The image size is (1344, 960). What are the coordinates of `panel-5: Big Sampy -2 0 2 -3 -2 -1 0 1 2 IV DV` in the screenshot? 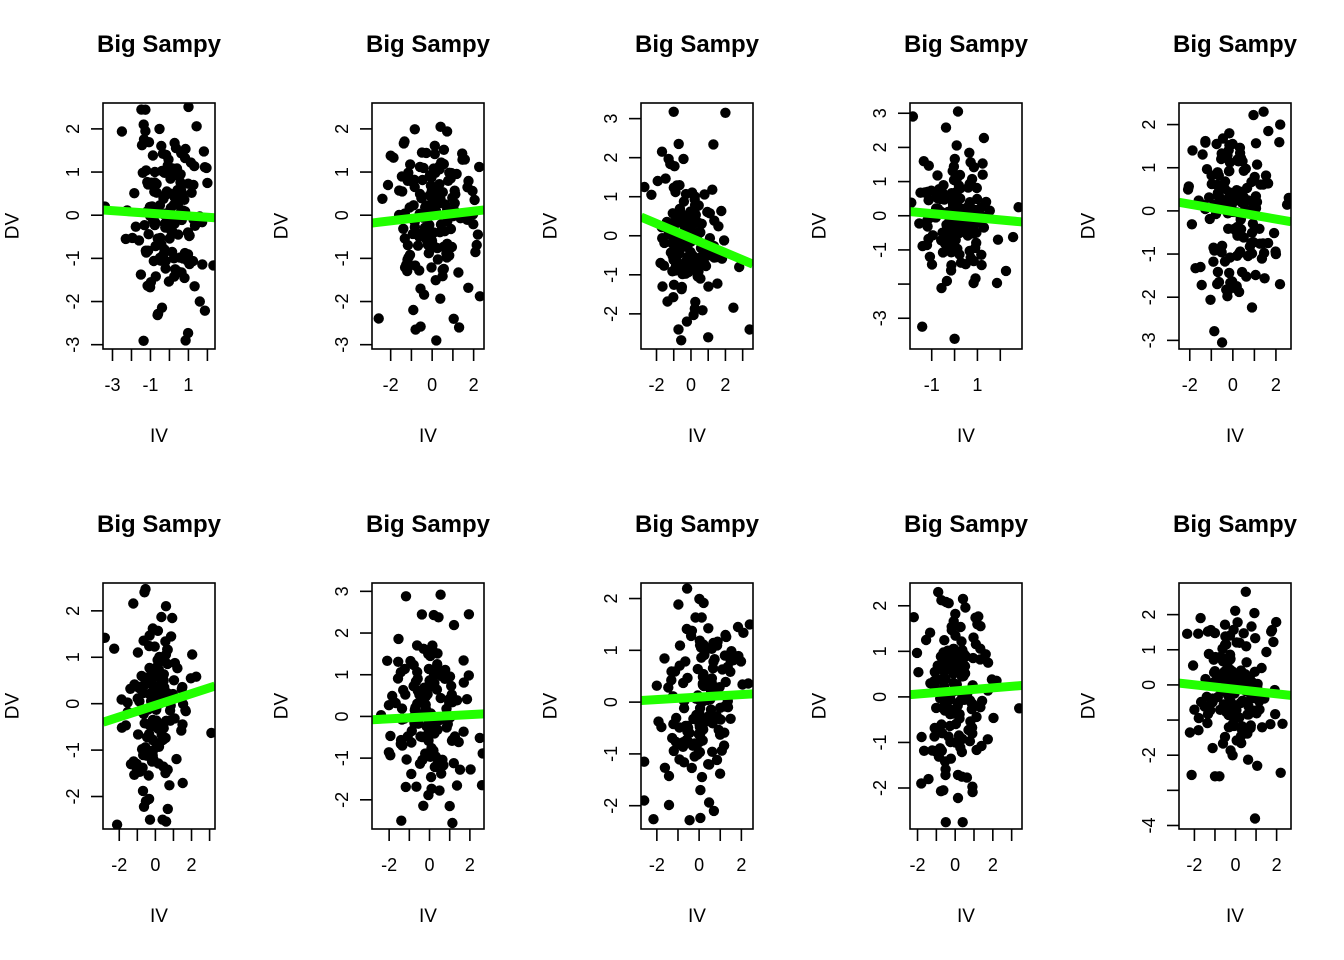 It's located at (1188, 239).